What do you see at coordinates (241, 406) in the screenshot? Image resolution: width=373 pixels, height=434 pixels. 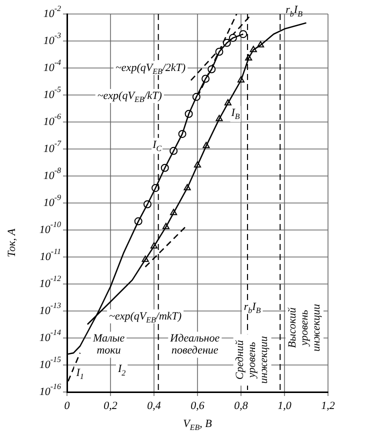 I see `x-tick-label: 0,8` at bounding box center [241, 406].